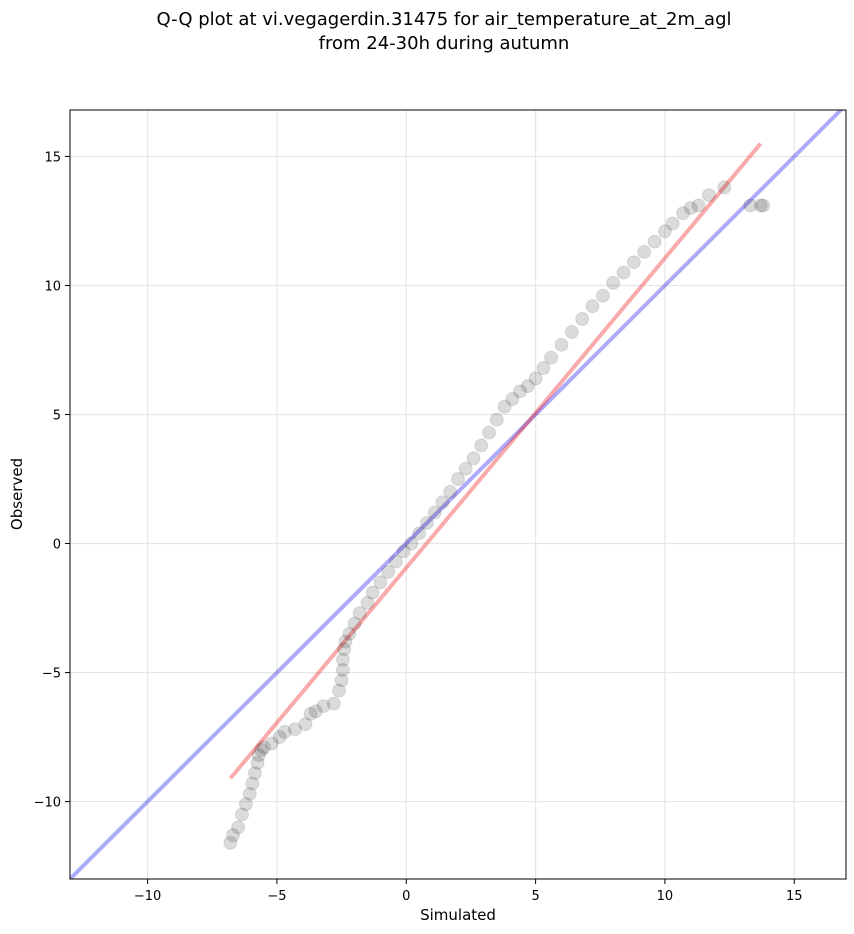  Describe the element at coordinates (406, 896) in the screenshot. I see `x-tick-label: 0` at that location.